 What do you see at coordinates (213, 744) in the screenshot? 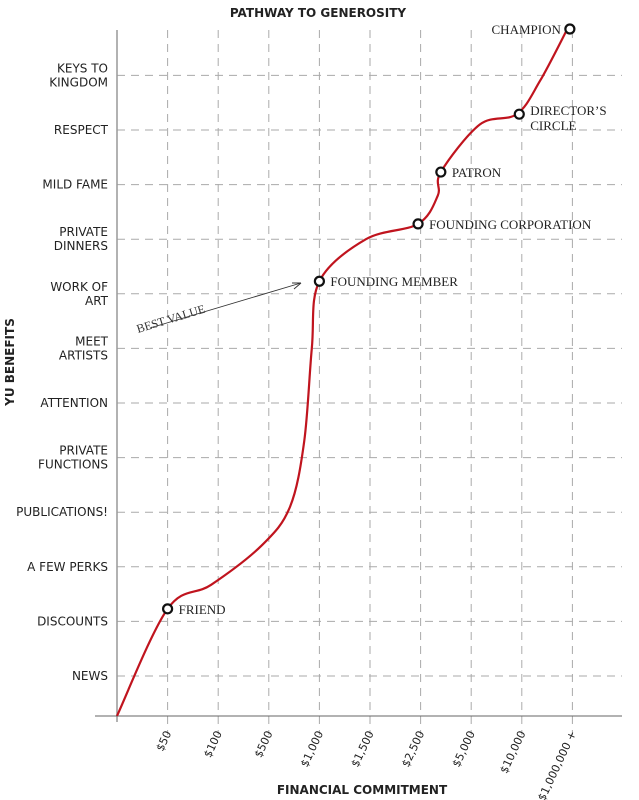
I see `x-tick-label: $100` at bounding box center [213, 744].